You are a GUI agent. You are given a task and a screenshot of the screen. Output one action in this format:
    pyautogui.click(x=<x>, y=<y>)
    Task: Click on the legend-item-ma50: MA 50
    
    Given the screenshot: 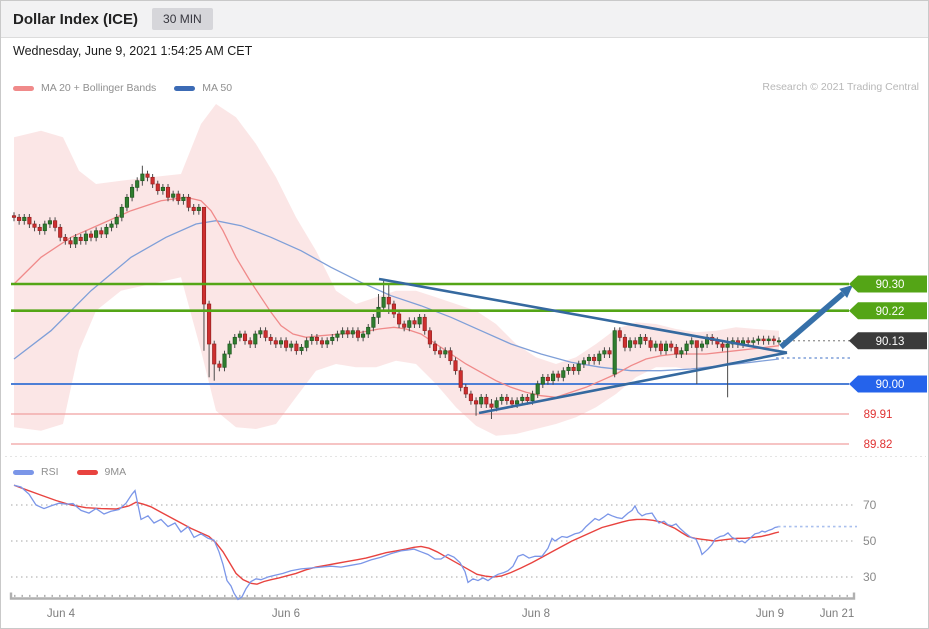 What is the action you would take?
    pyautogui.click(x=203, y=88)
    